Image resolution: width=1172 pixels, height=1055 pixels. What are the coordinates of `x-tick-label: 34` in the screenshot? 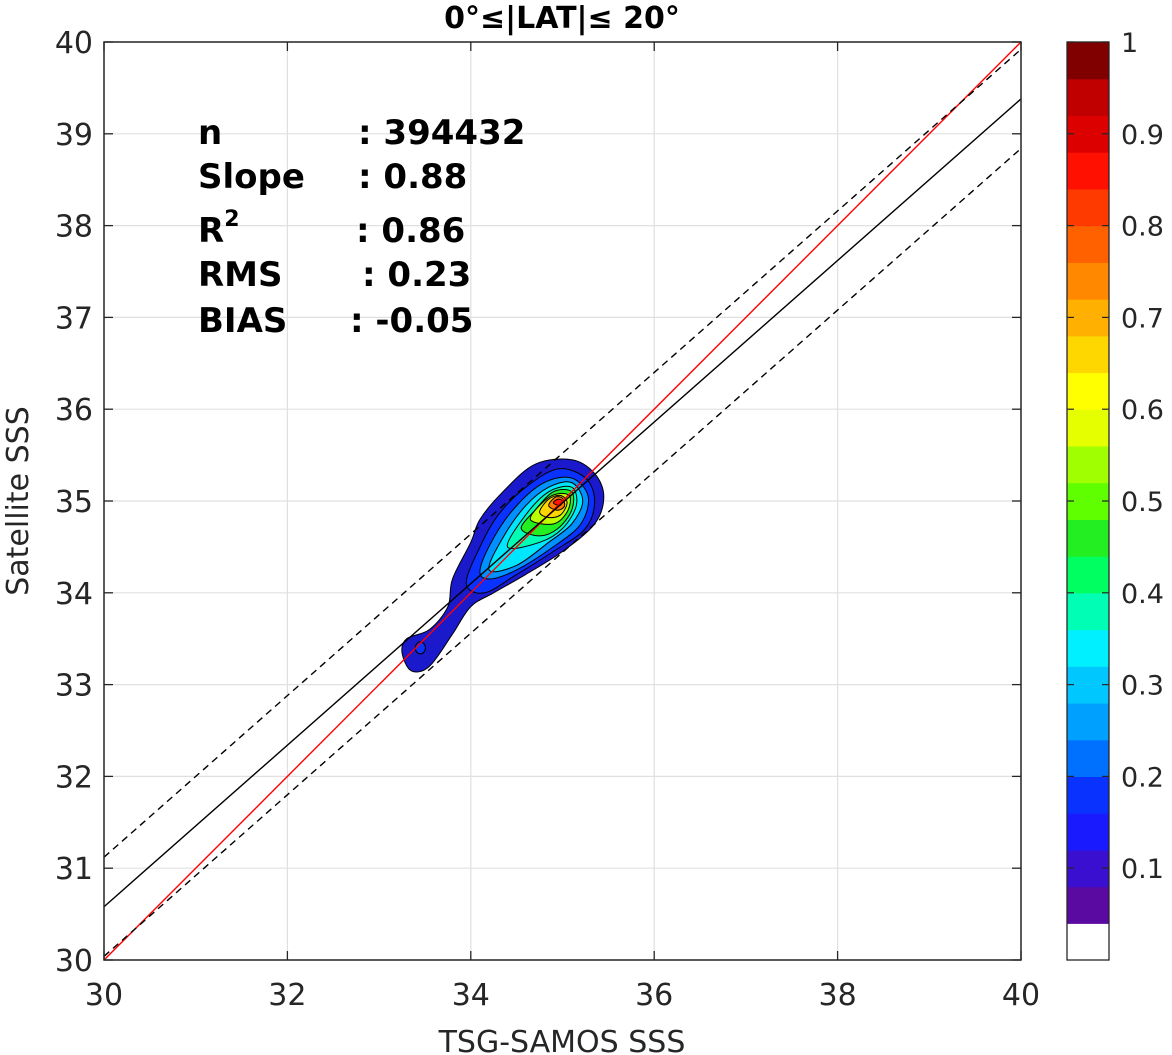 It's located at (471, 995).